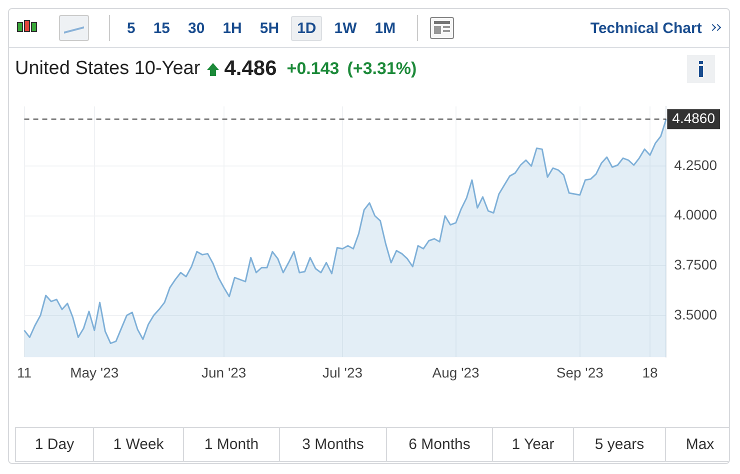 The image size is (740, 474). I want to click on text: 1H, so click(232, 28).